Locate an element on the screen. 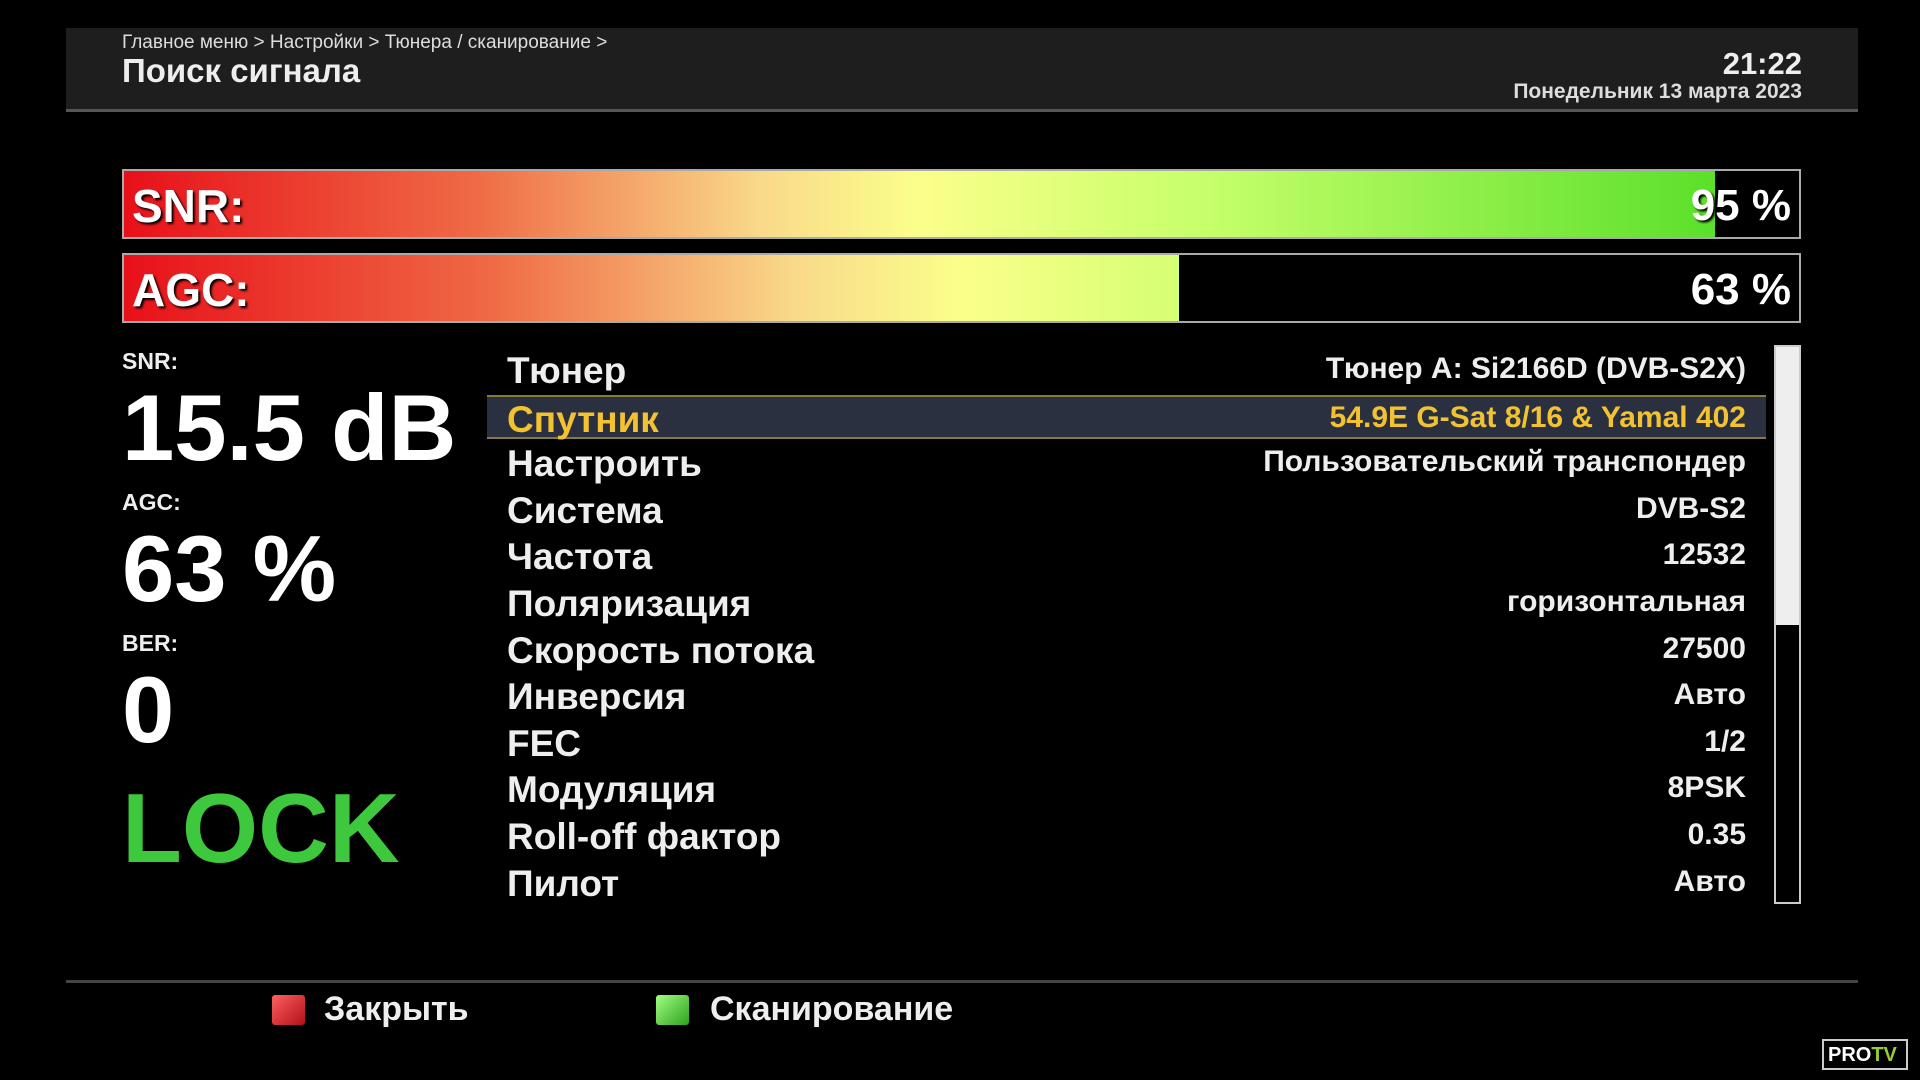 Image resolution: width=1920 pixels, height=1080 pixels. param-label: Настроить is located at coordinates (604, 464).